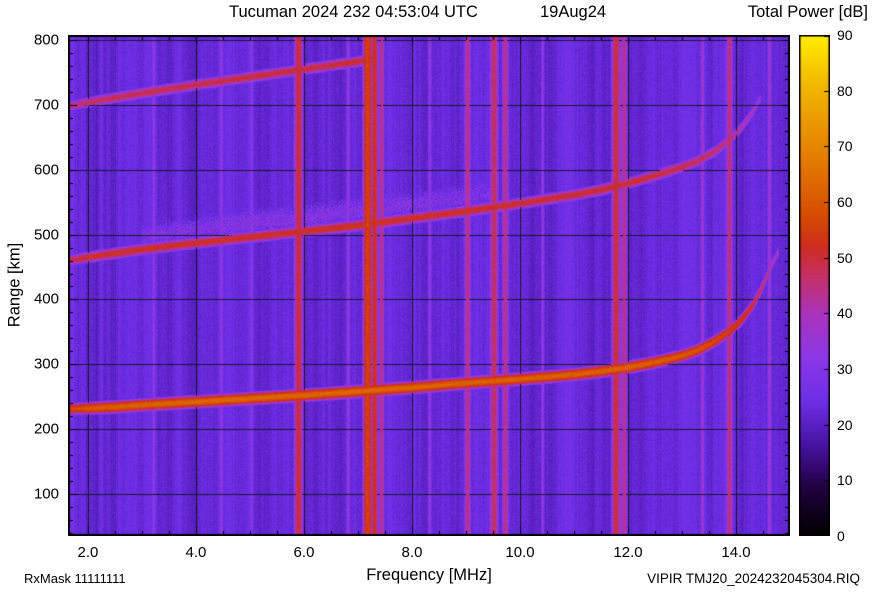 This screenshot has width=874, height=595. Describe the element at coordinates (845, 90) in the screenshot. I see `colorbar-tick-label: 80` at that location.